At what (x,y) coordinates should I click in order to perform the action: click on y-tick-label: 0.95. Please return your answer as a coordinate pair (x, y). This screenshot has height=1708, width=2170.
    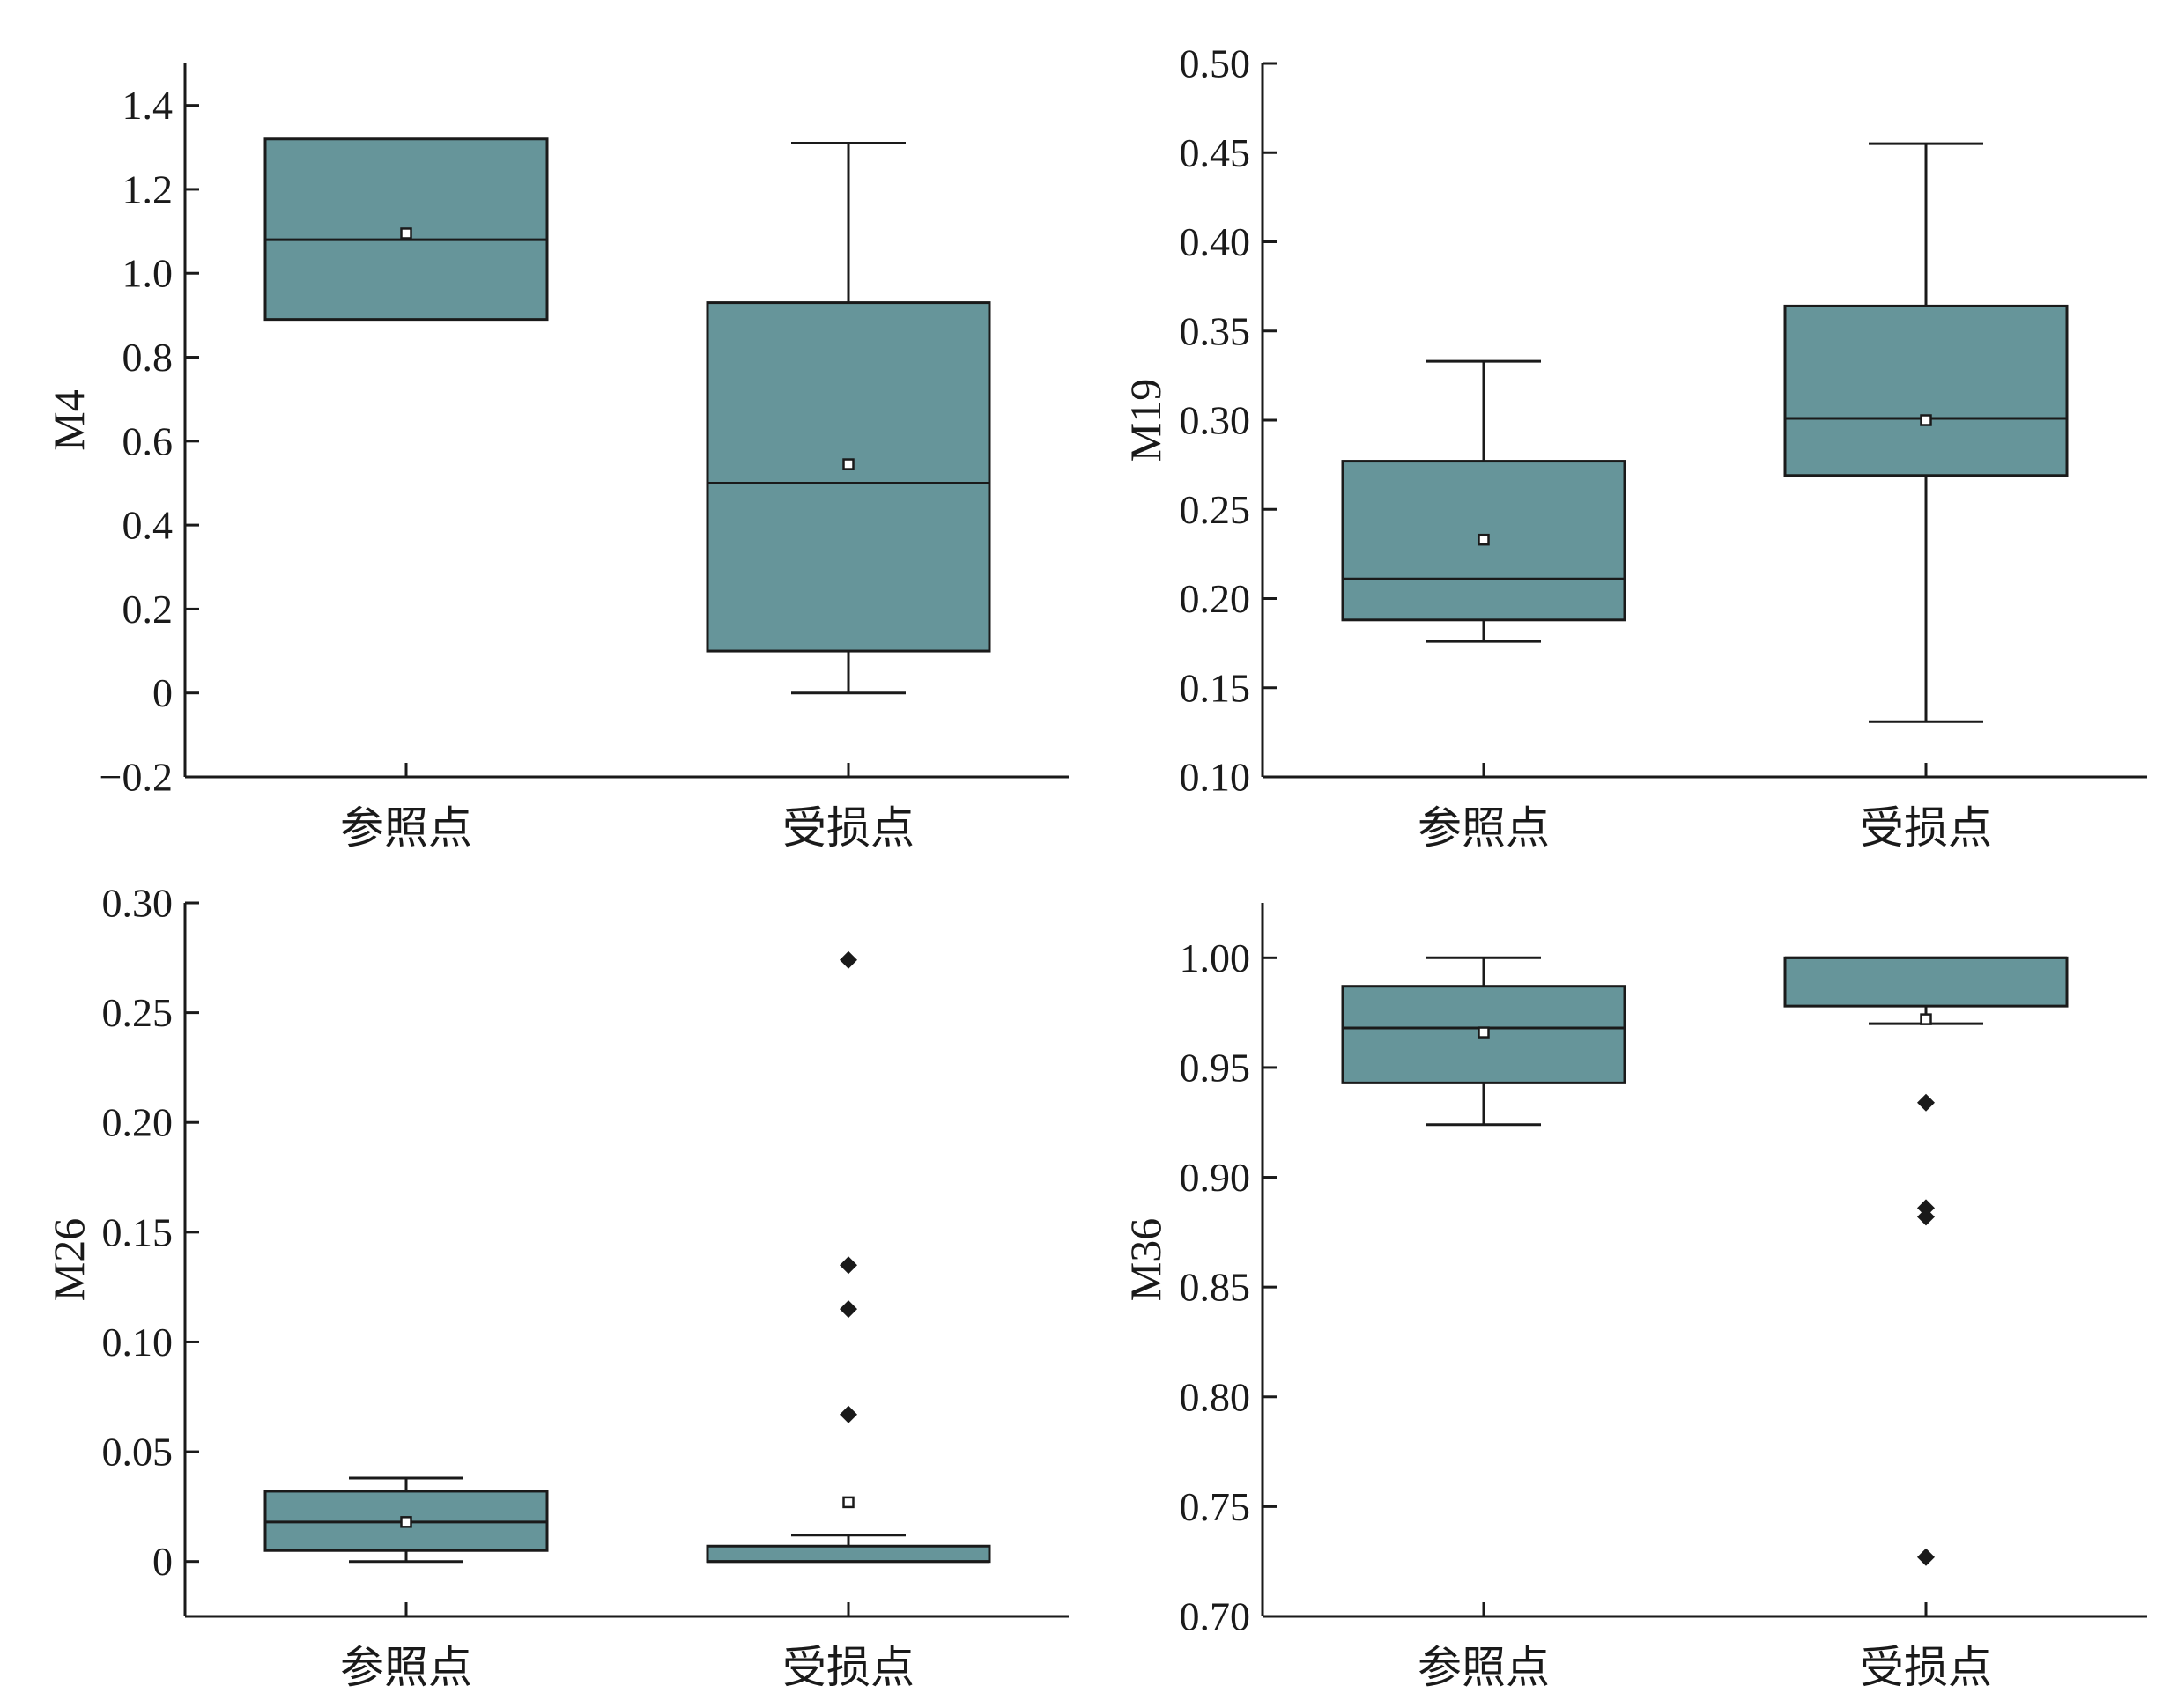
    Looking at the image, I should click on (1215, 1067).